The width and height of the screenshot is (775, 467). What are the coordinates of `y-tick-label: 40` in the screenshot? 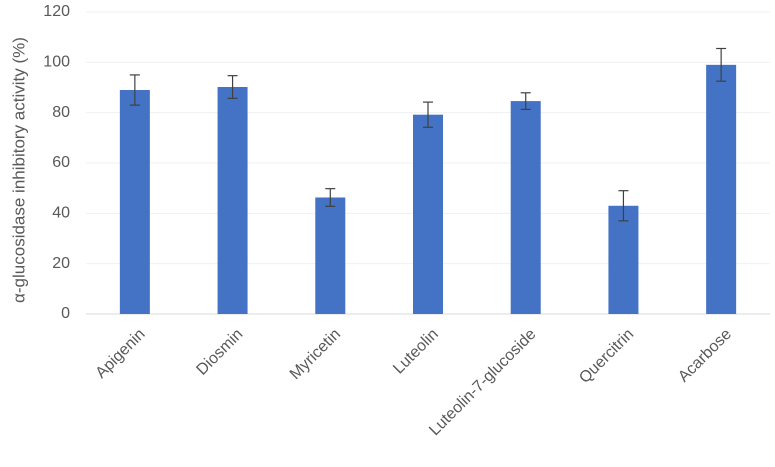 It's located at (61, 213).